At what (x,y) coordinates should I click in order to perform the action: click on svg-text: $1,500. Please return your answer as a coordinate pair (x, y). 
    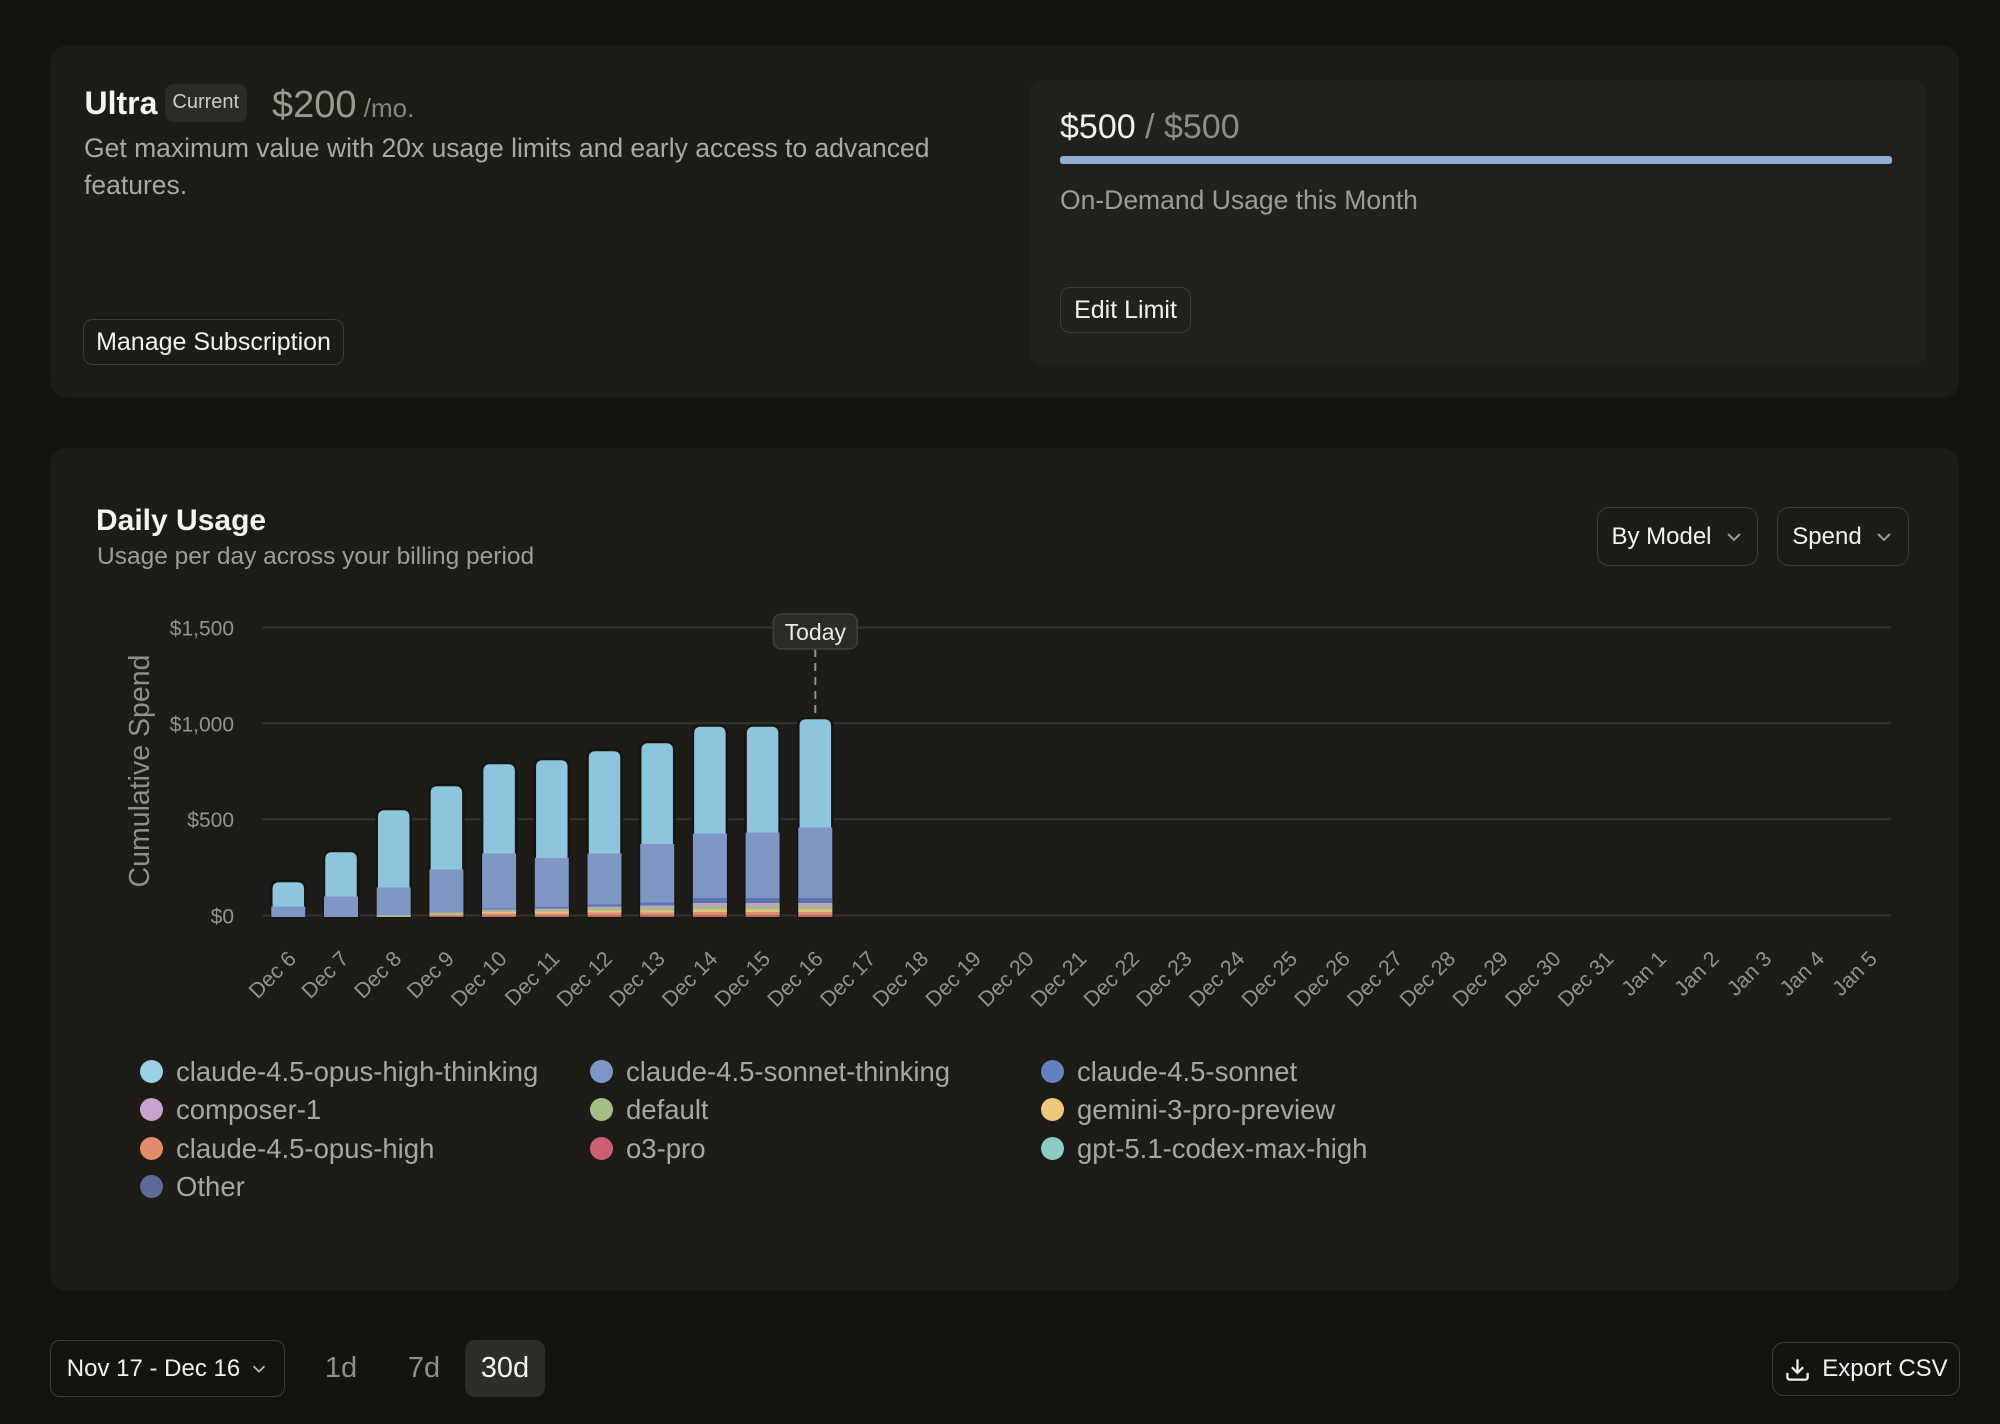
    Looking at the image, I should click on (202, 629).